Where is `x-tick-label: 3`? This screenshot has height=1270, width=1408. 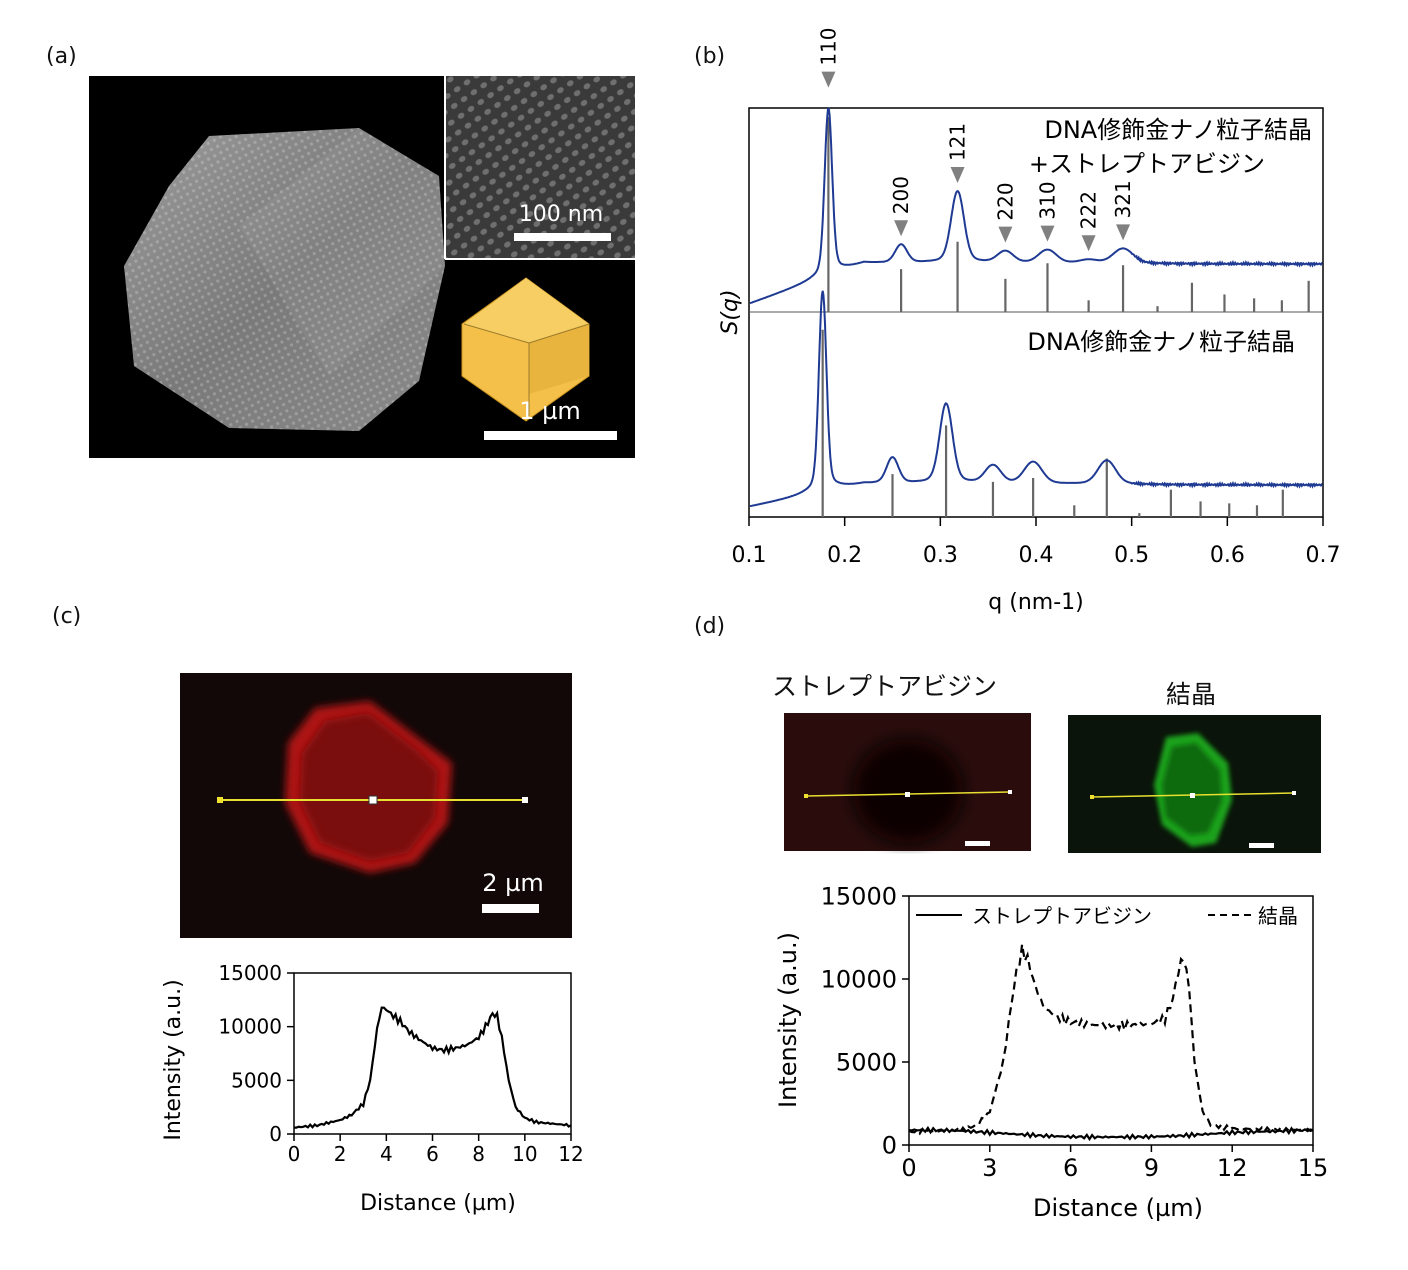
x-tick-label: 3 is located at coordinates (989, 1168).